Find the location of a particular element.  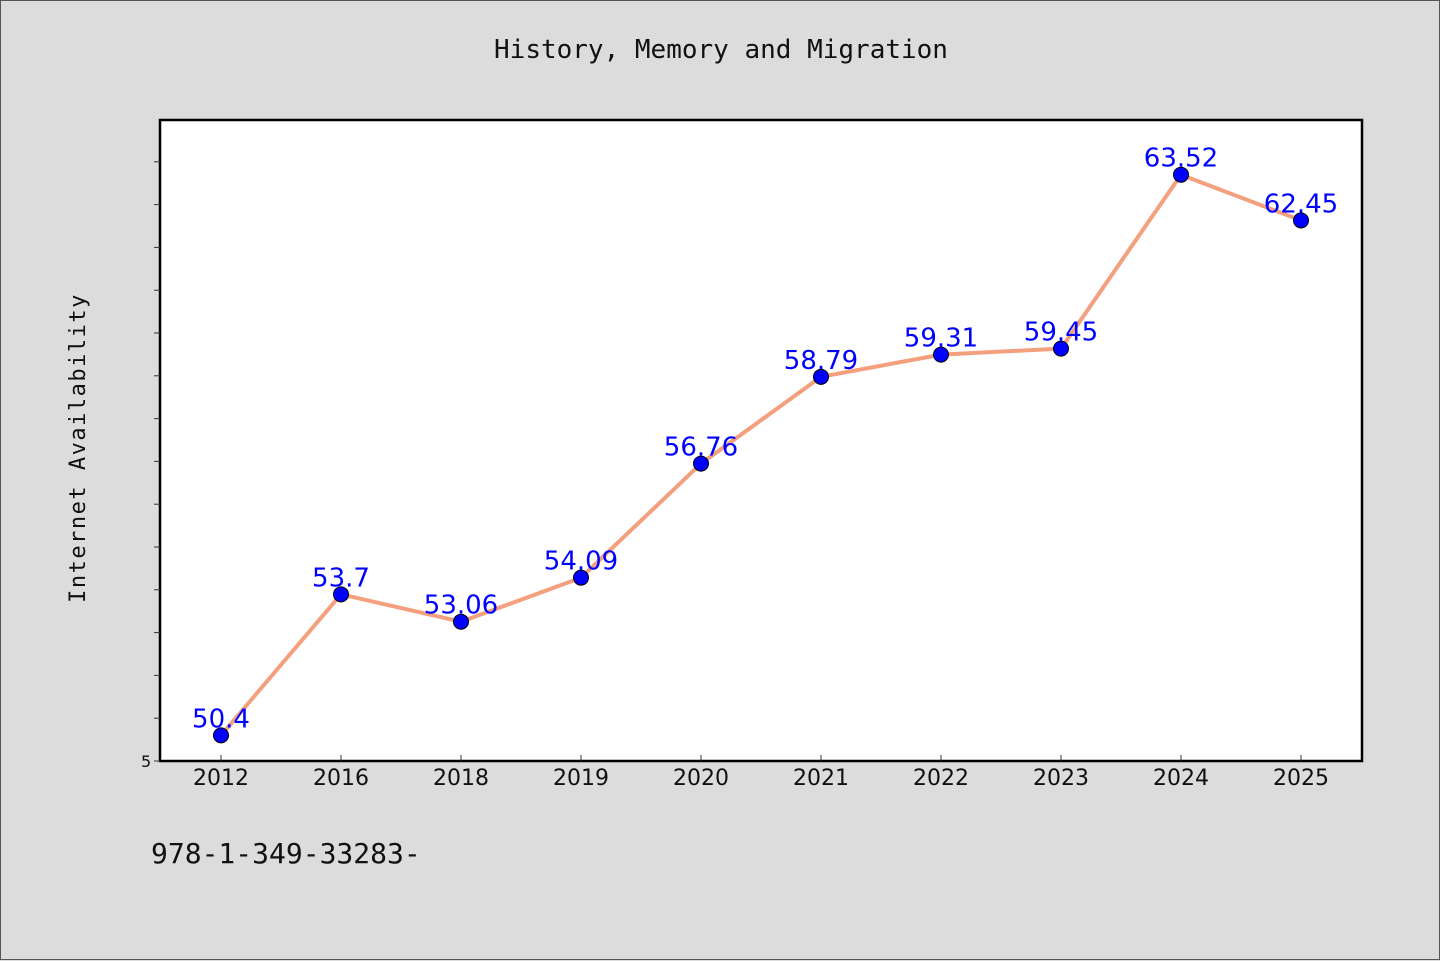

data-label: 53.7 is located at coordinates (341, 578).